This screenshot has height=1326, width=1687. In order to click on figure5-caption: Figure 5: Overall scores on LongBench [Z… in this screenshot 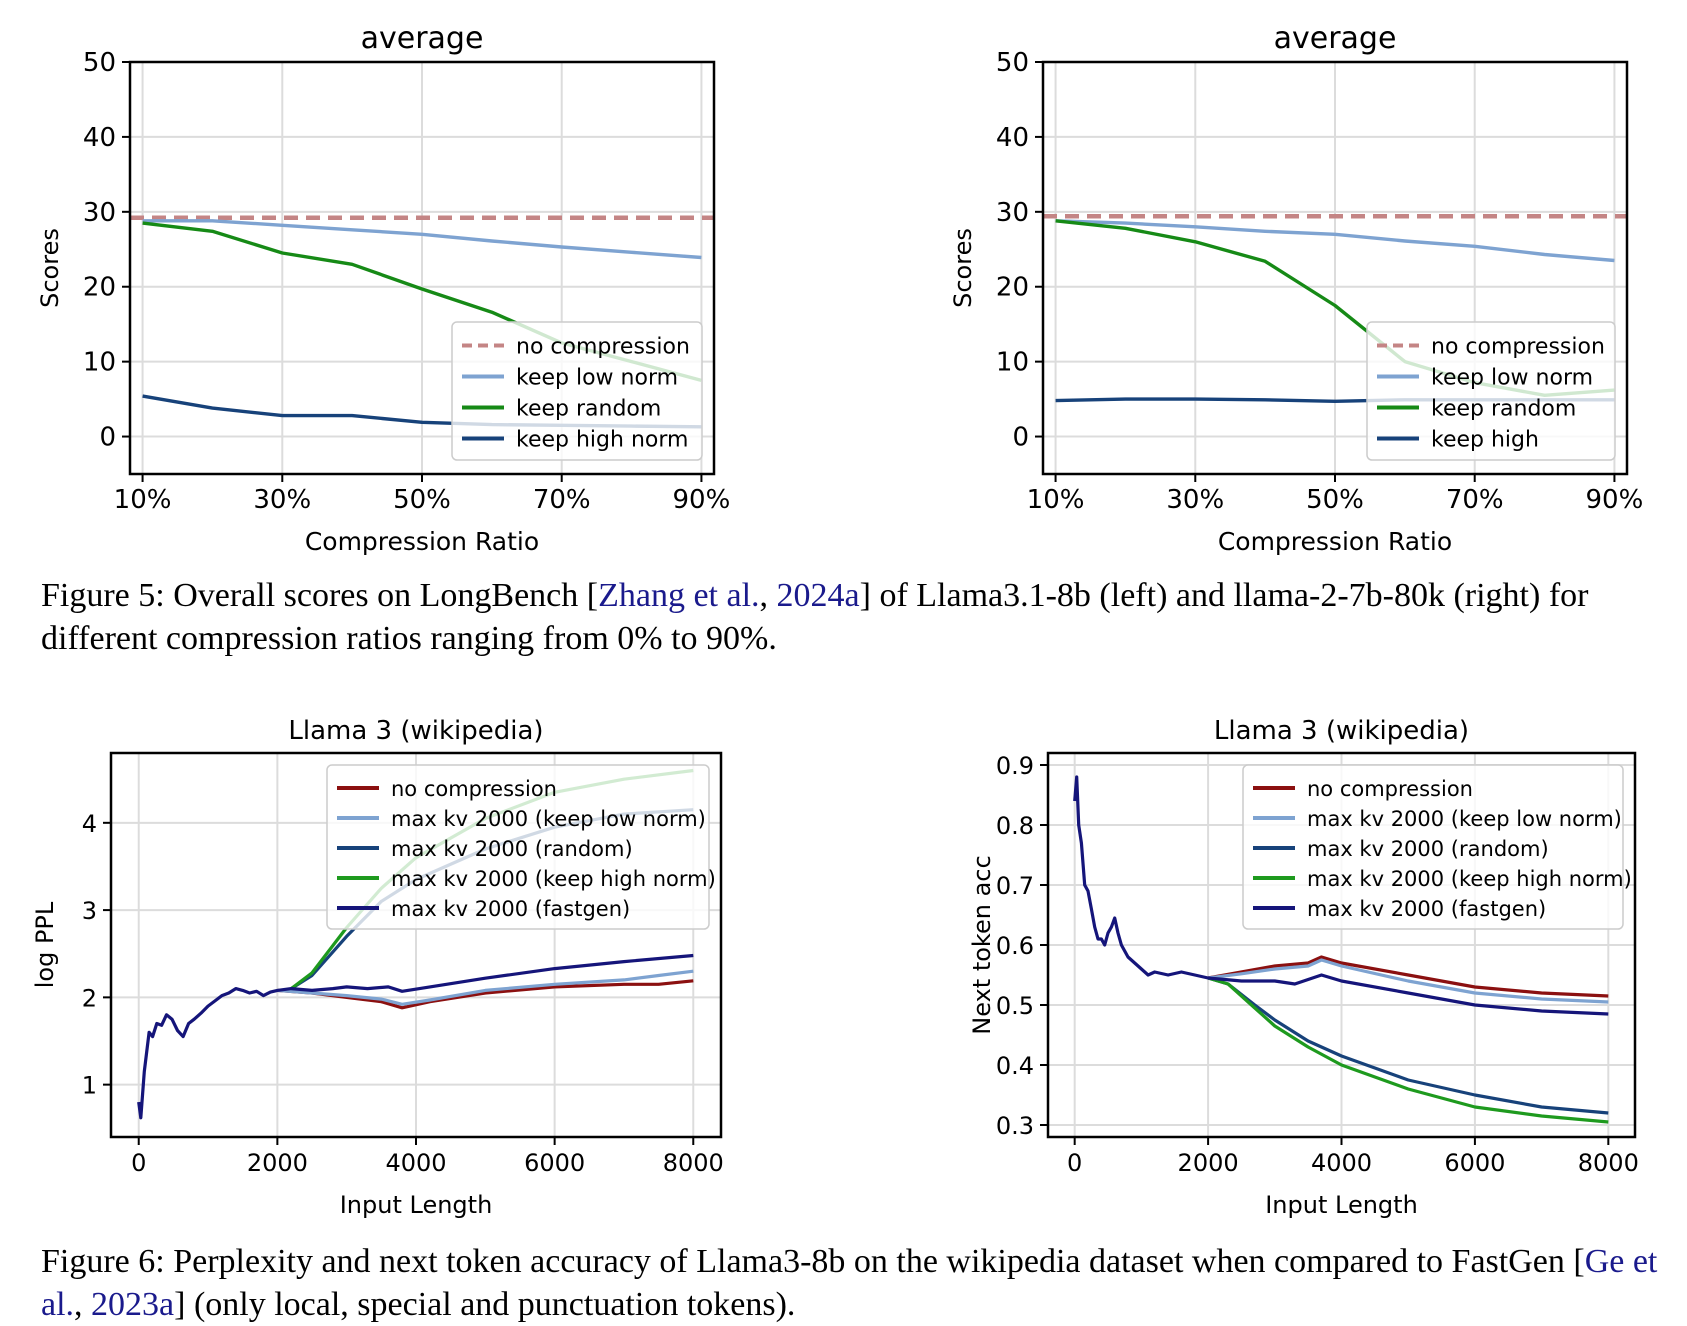, I will do `click(851, 617)`.